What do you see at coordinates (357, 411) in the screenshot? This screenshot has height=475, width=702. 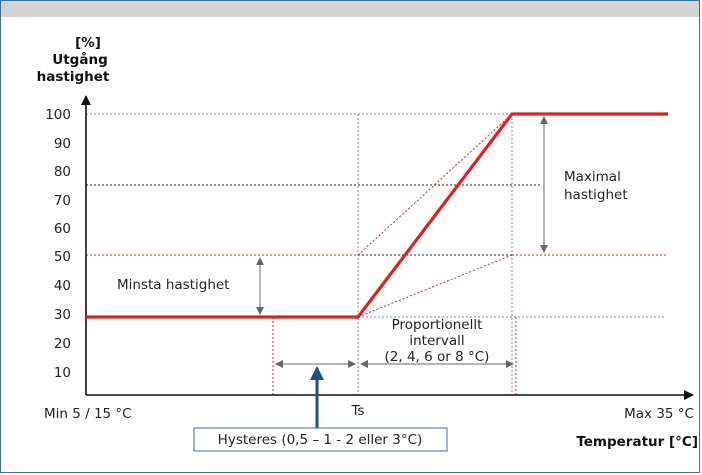 I see `x-ts-label: Ts` at bounding box center [357, 411].